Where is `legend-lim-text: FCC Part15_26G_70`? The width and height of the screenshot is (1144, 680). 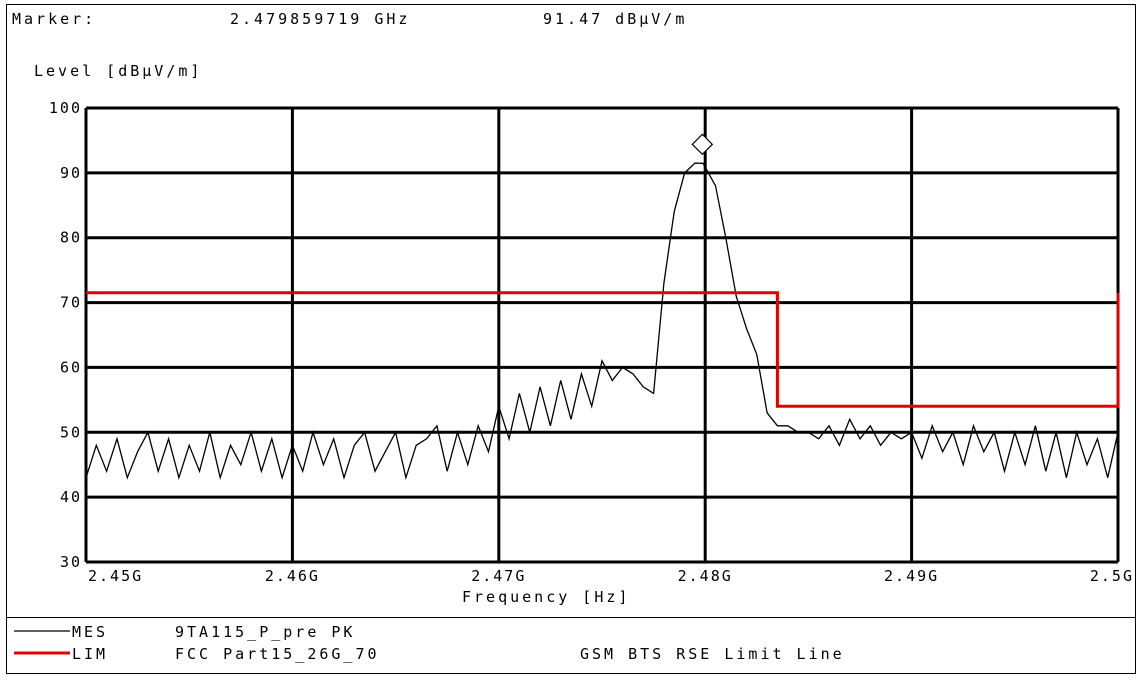 legend-lim-text: FCC Part15_26G_70 is located at coordinates (277, 654).